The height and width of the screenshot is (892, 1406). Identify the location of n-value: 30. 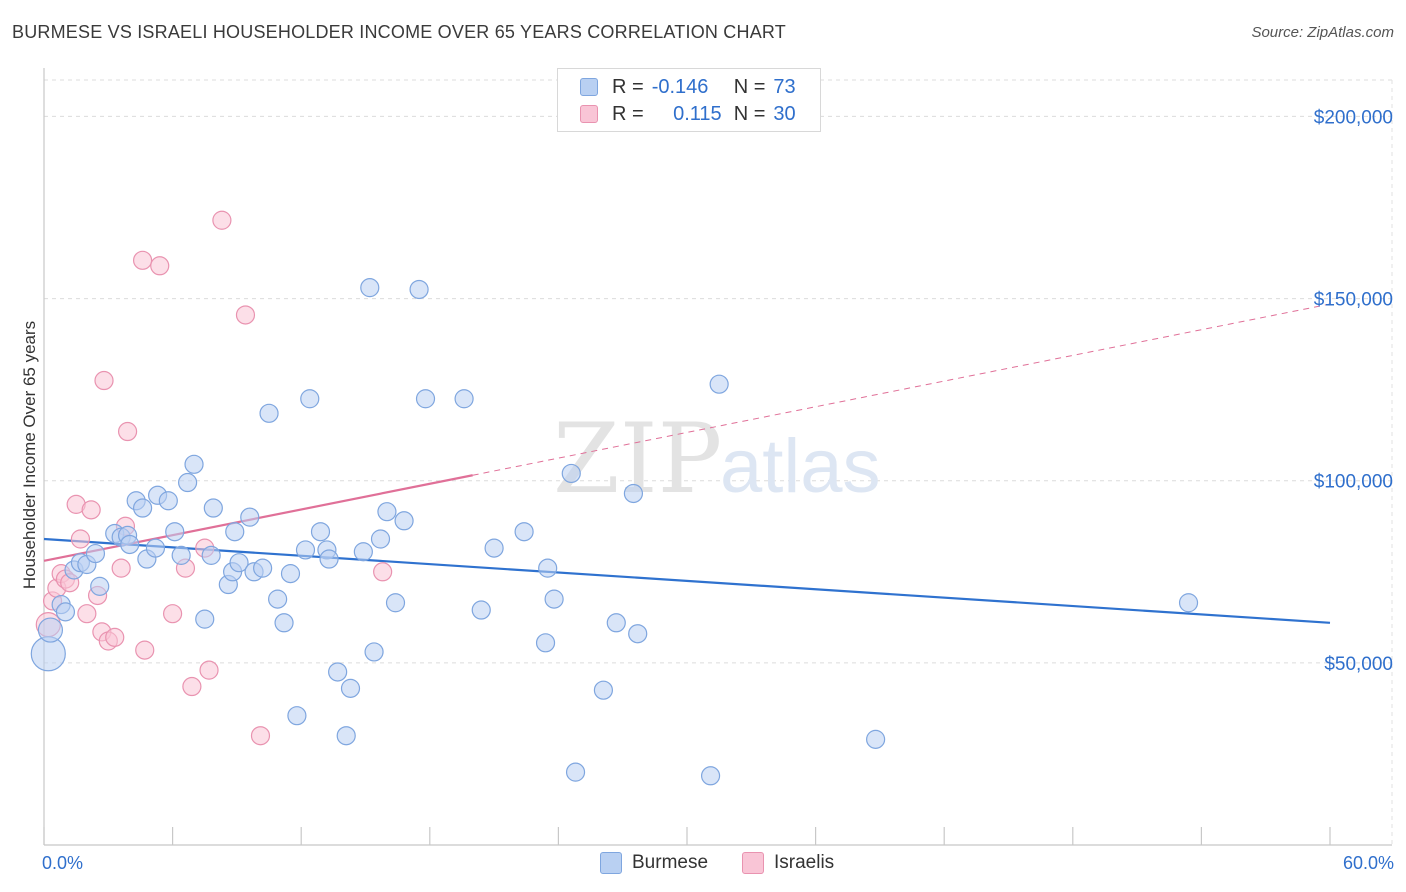
(784, 113).